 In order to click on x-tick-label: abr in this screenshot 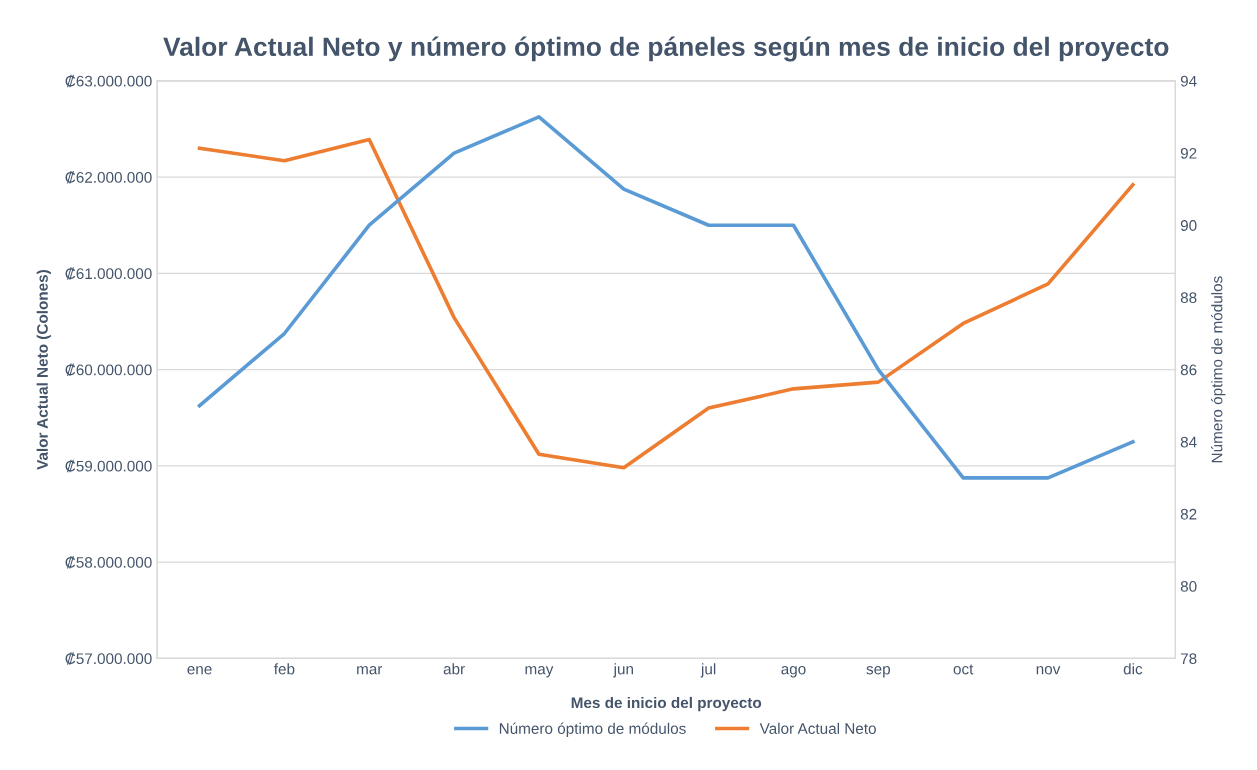, I will do `click(454, 669)`.